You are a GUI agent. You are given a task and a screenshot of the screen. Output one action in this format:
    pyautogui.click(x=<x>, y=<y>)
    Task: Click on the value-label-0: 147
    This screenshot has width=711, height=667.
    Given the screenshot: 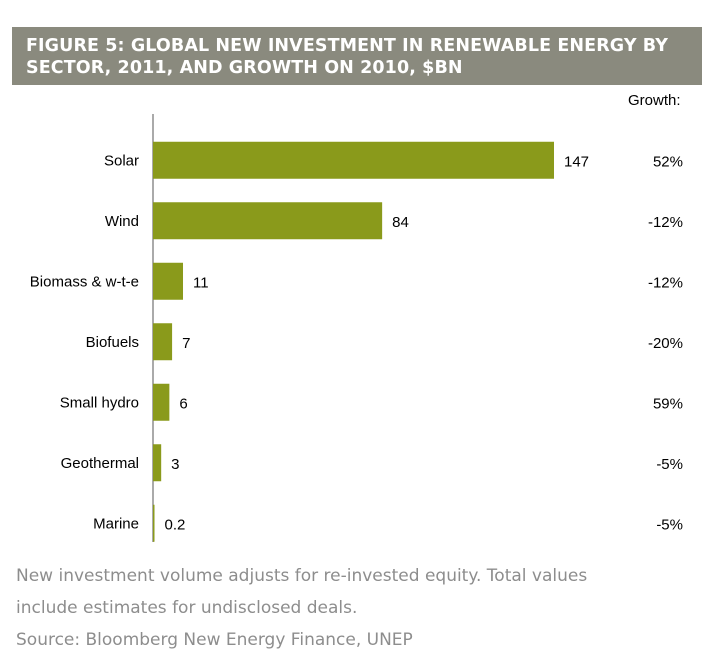 What is the action you would take?
    pyautogui.click(x=576, y=161)
    